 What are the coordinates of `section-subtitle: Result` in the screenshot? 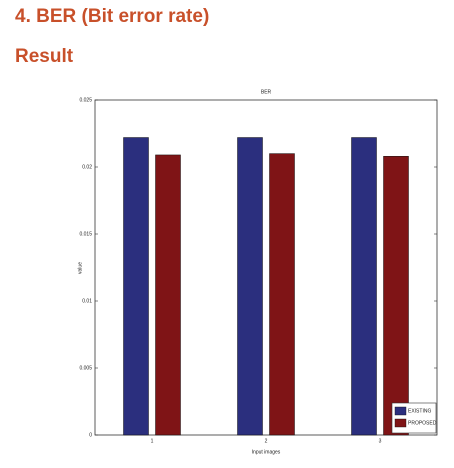 It's located at (44, 56).